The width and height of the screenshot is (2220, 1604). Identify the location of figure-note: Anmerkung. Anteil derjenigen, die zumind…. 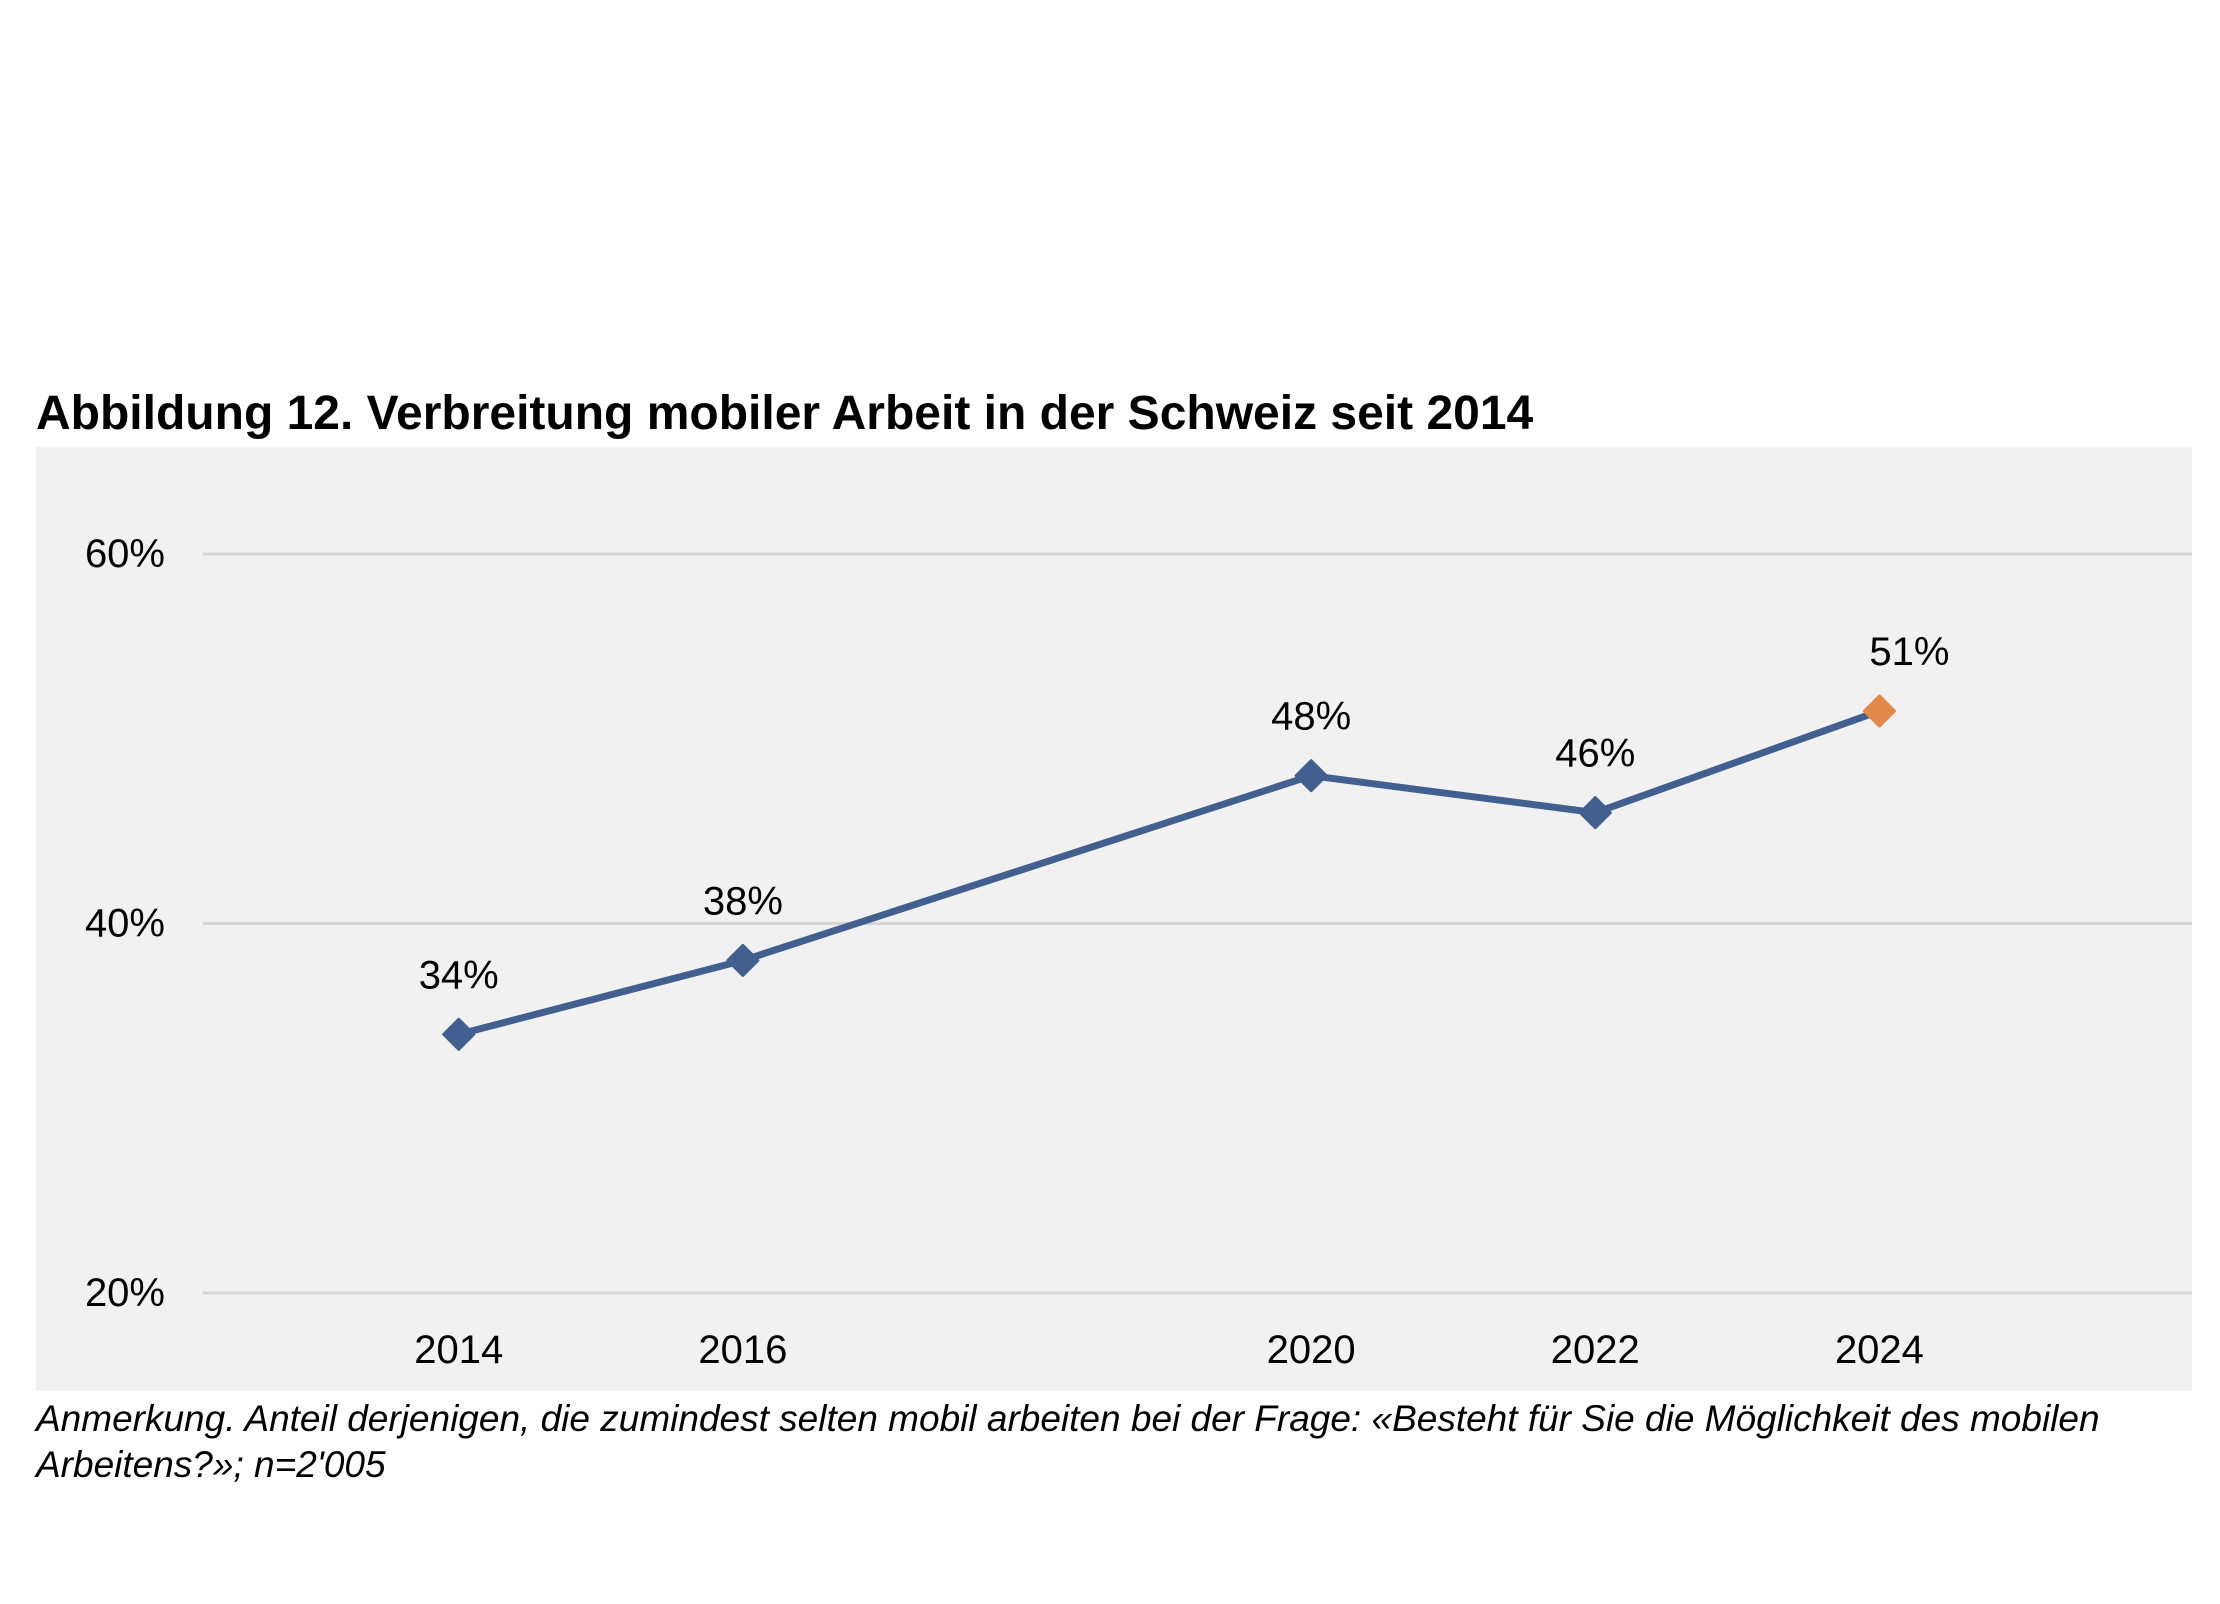
(1068, 1441).